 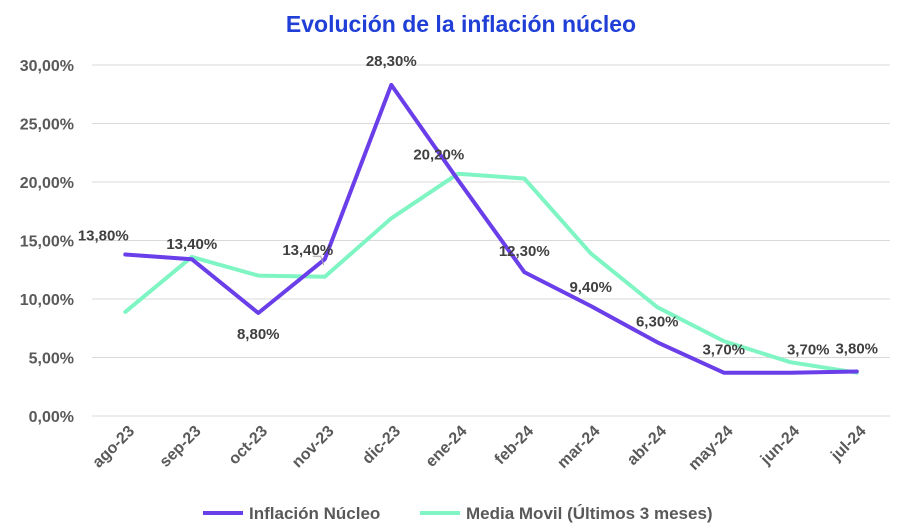 I want to click on x-tick-label: nov-23, so click(x=313, y=447).